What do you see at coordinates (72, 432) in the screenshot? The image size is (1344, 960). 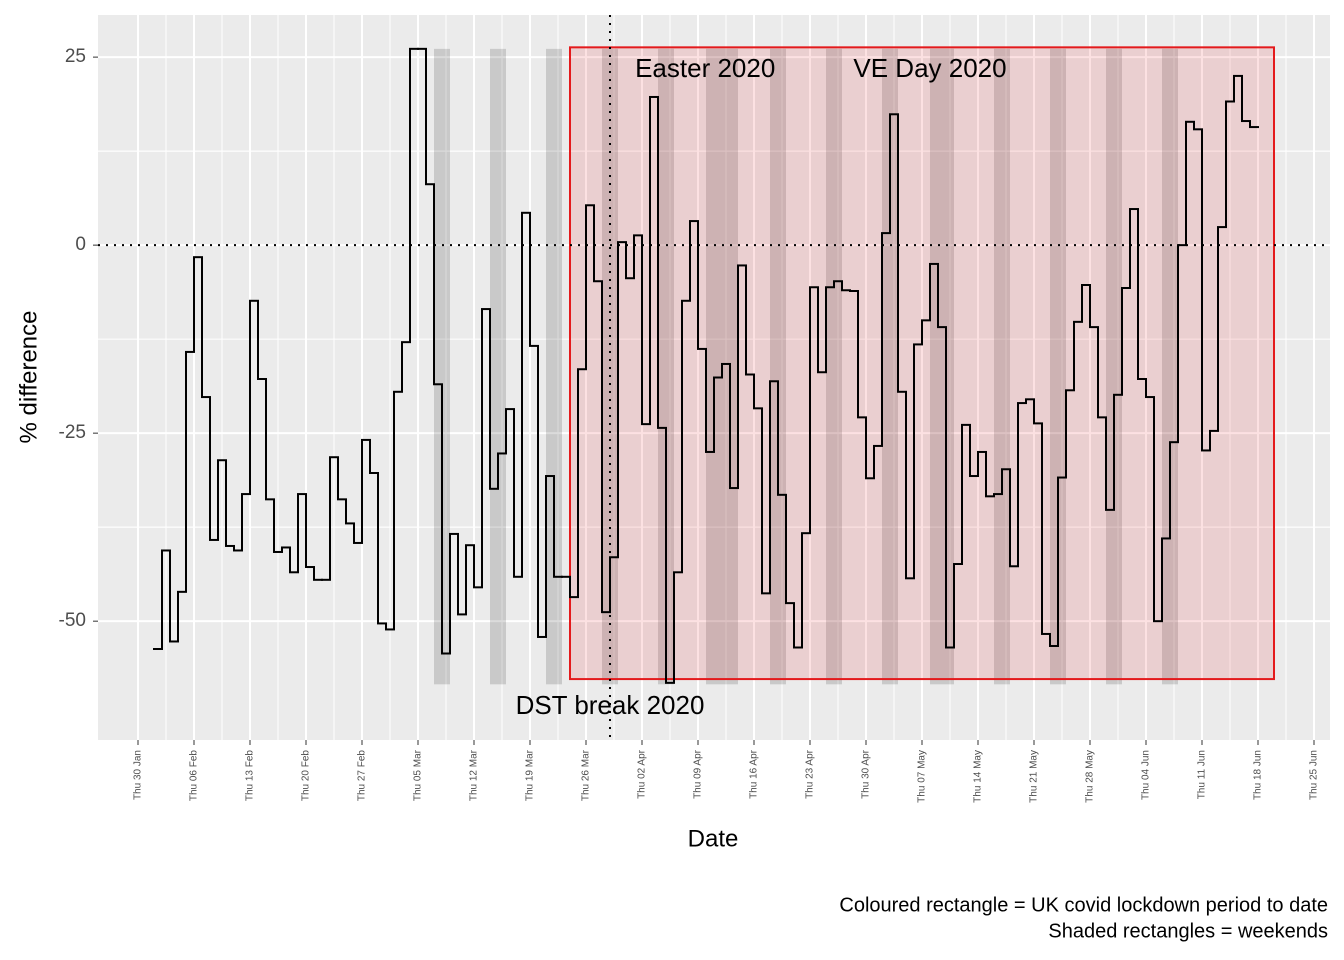 I see `y-tick-label: -25` at bounding box center [72, 432].